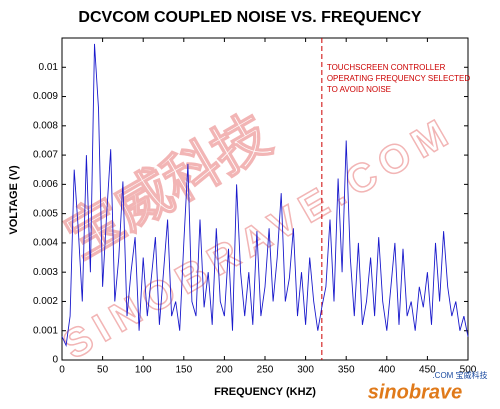 Image resolution: width=500 pixels, height=409 pixels. Describe the element at coordinates (224, 370) in the screenshot. I see `x-tick-label: 200` at that location.